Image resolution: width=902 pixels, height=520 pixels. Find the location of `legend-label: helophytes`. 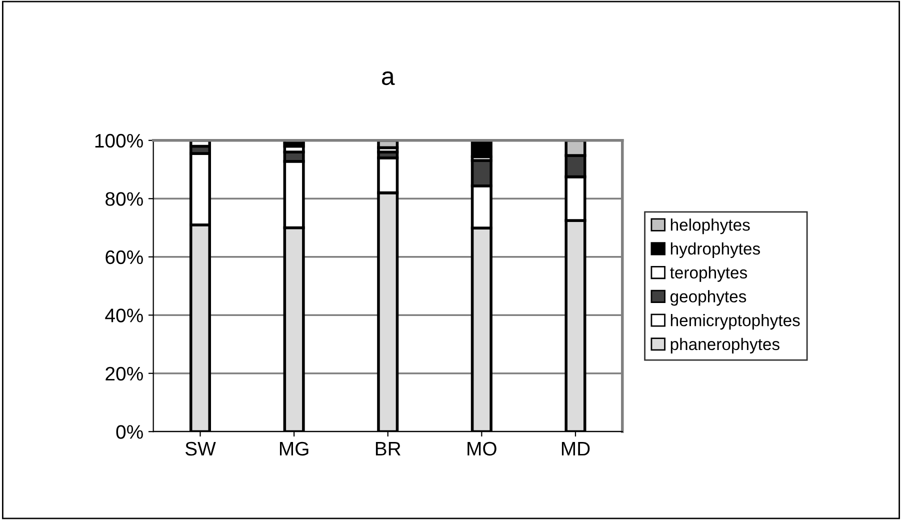

legend-label: helophytes is located at coordinates (710, 226).